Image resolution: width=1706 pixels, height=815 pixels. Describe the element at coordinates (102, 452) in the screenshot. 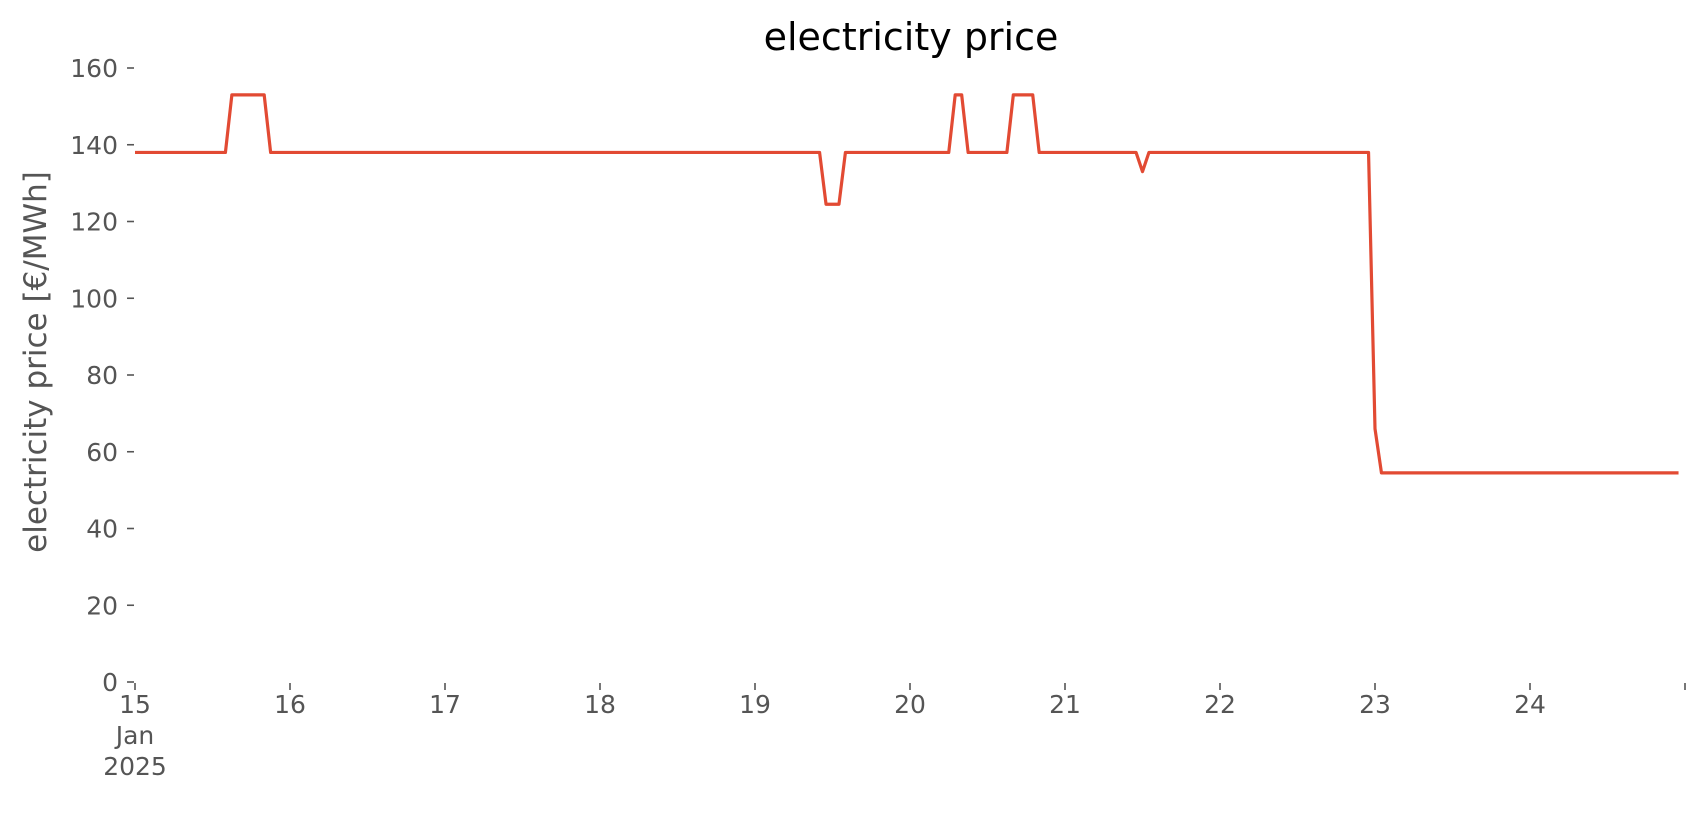

I see `y-tick-label: 60` at that location.